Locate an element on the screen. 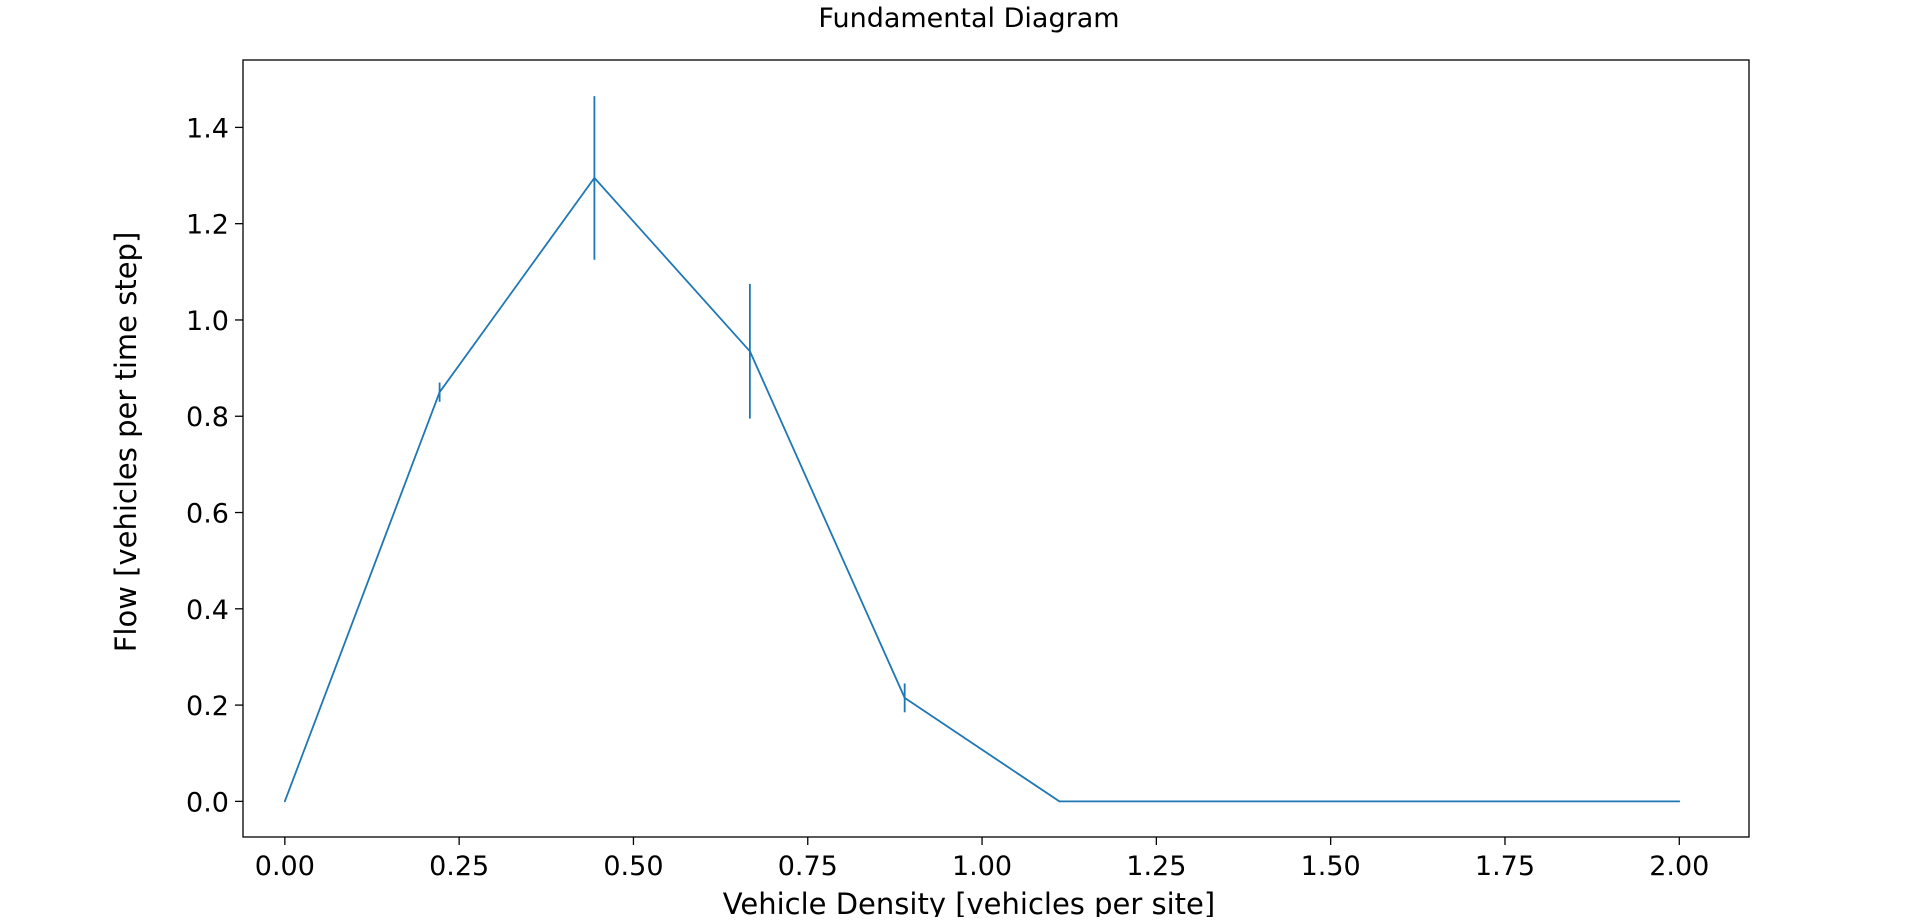 Image resolution: width=1914 pixels, height=921 pixels. x-tick-label: 0.75 is located at coordinates (808, 866).